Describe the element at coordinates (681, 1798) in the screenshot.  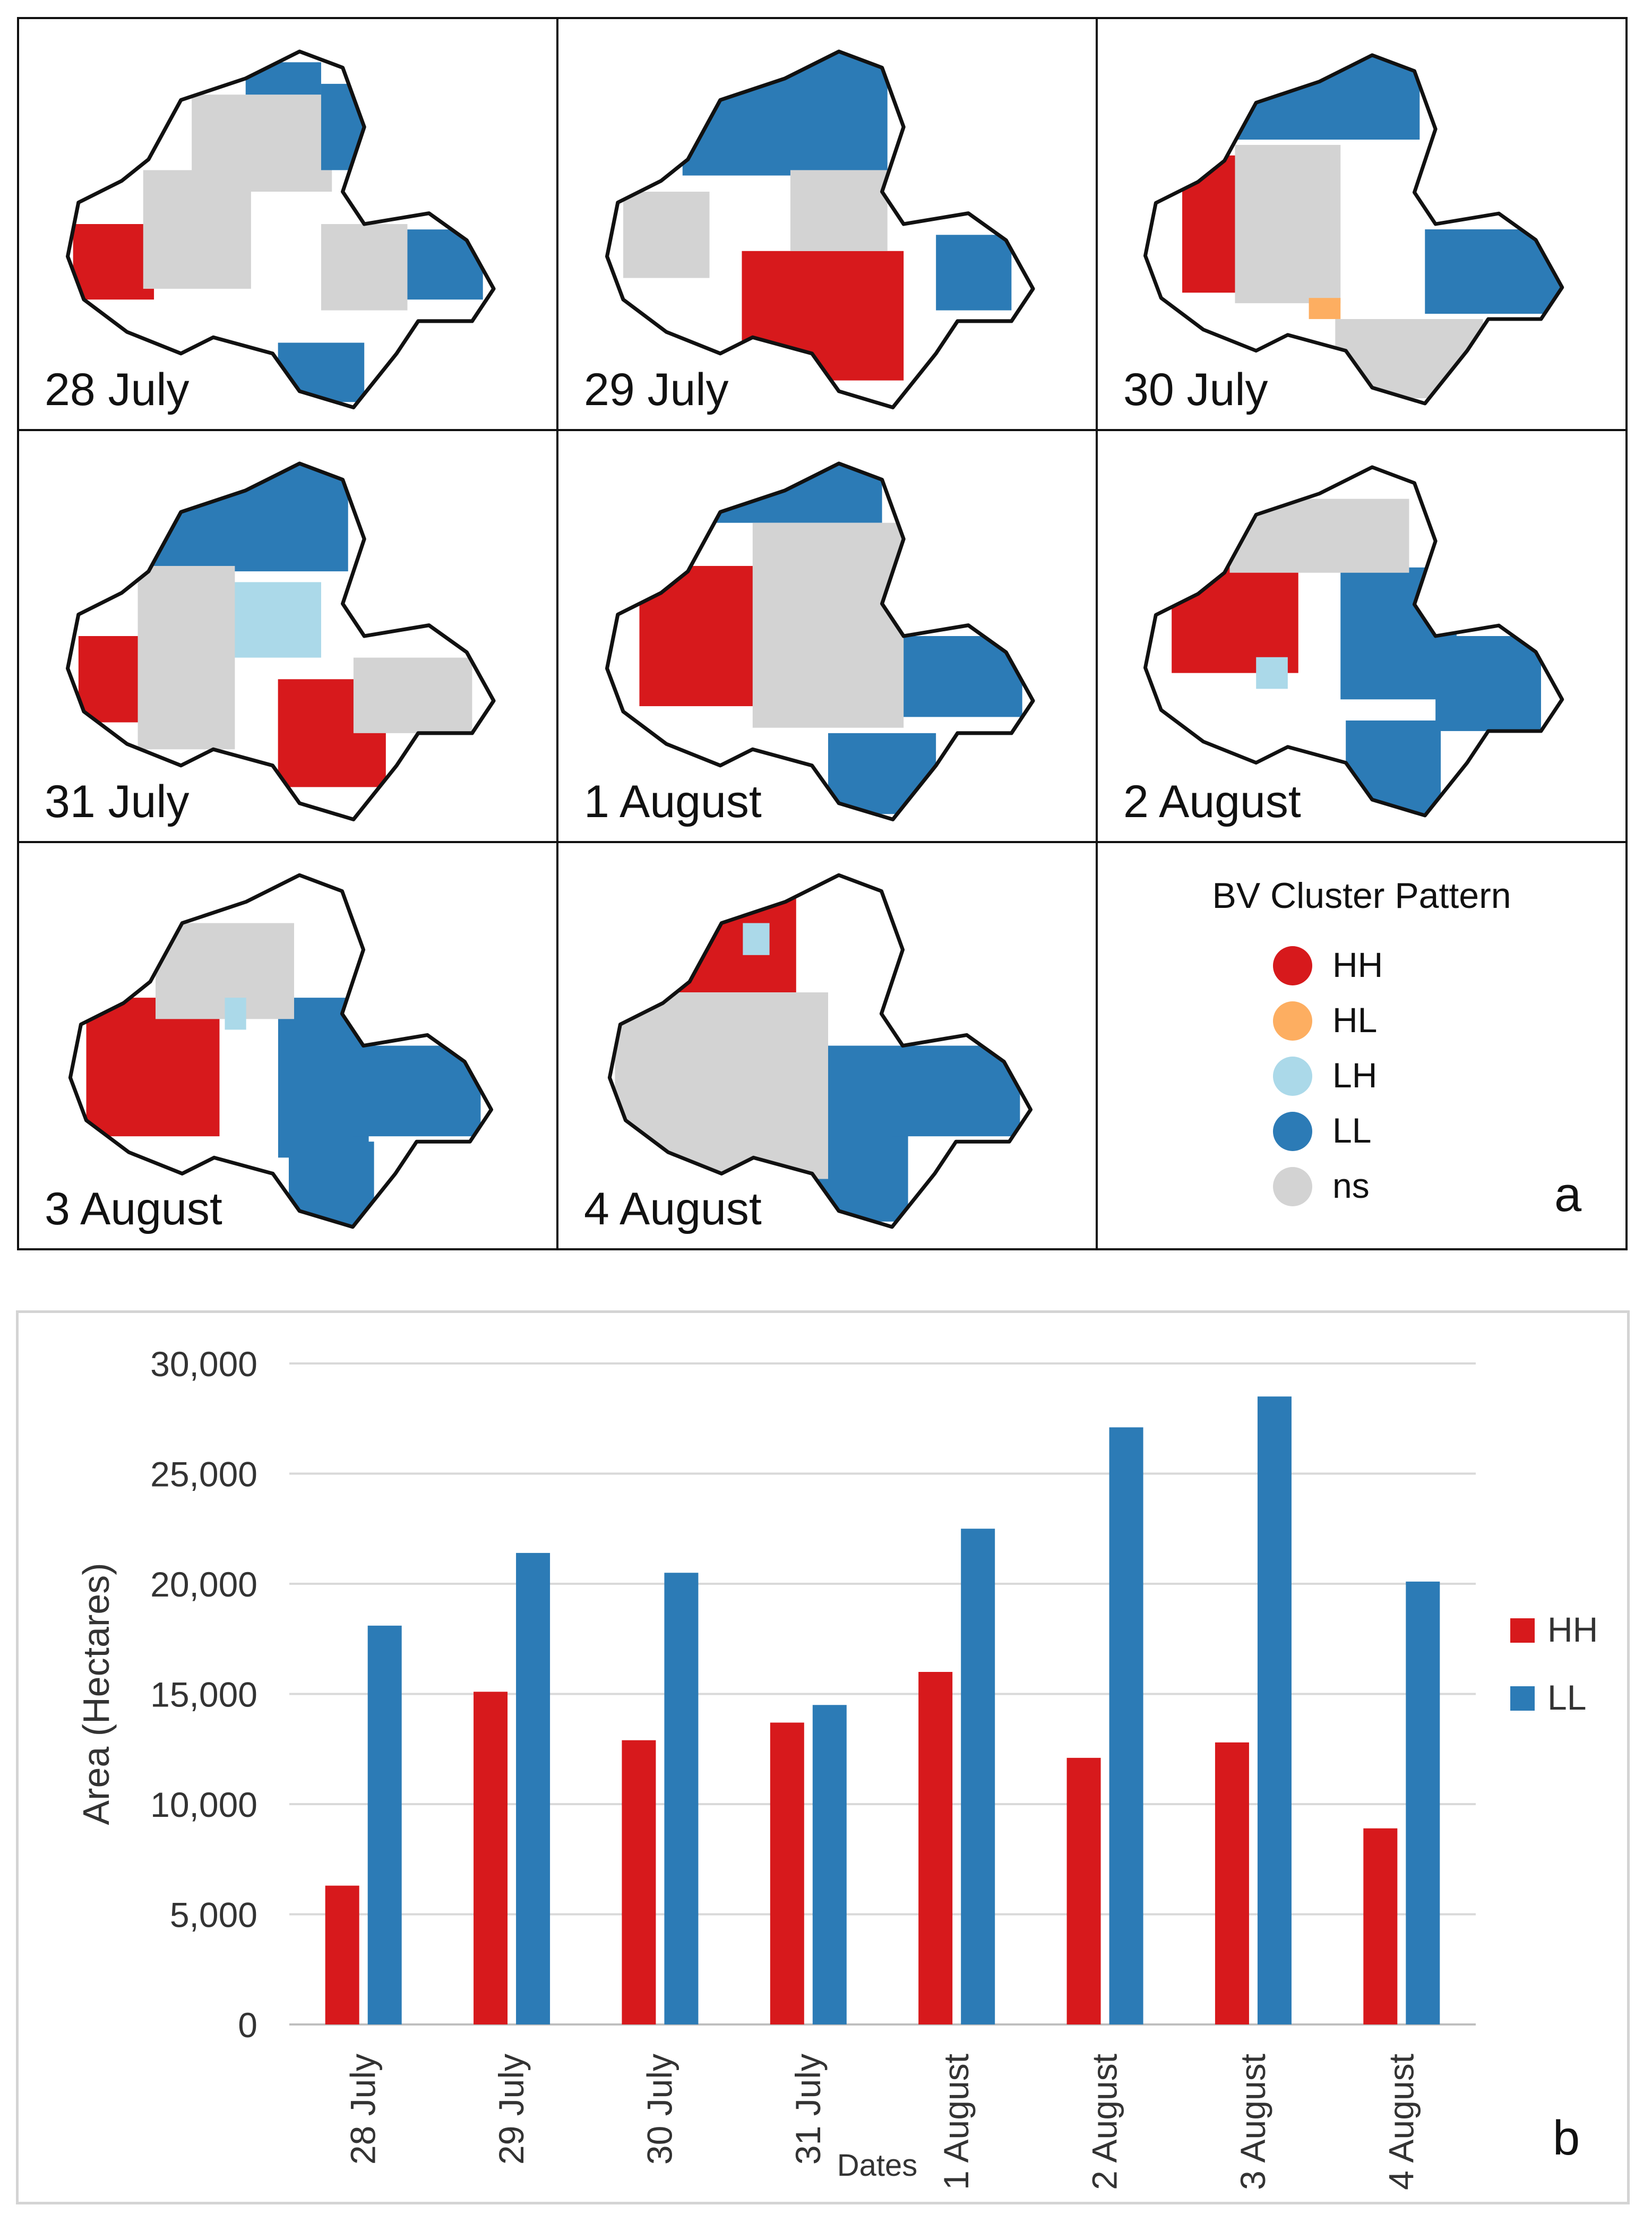
I see `bar-ll-30-july` at that location.